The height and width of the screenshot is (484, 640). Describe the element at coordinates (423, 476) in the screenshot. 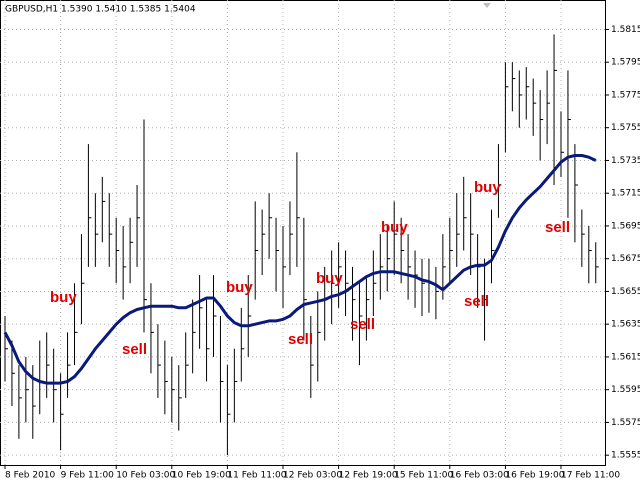

I see `x-tick-label: 15 Feb 11:00` at that location.